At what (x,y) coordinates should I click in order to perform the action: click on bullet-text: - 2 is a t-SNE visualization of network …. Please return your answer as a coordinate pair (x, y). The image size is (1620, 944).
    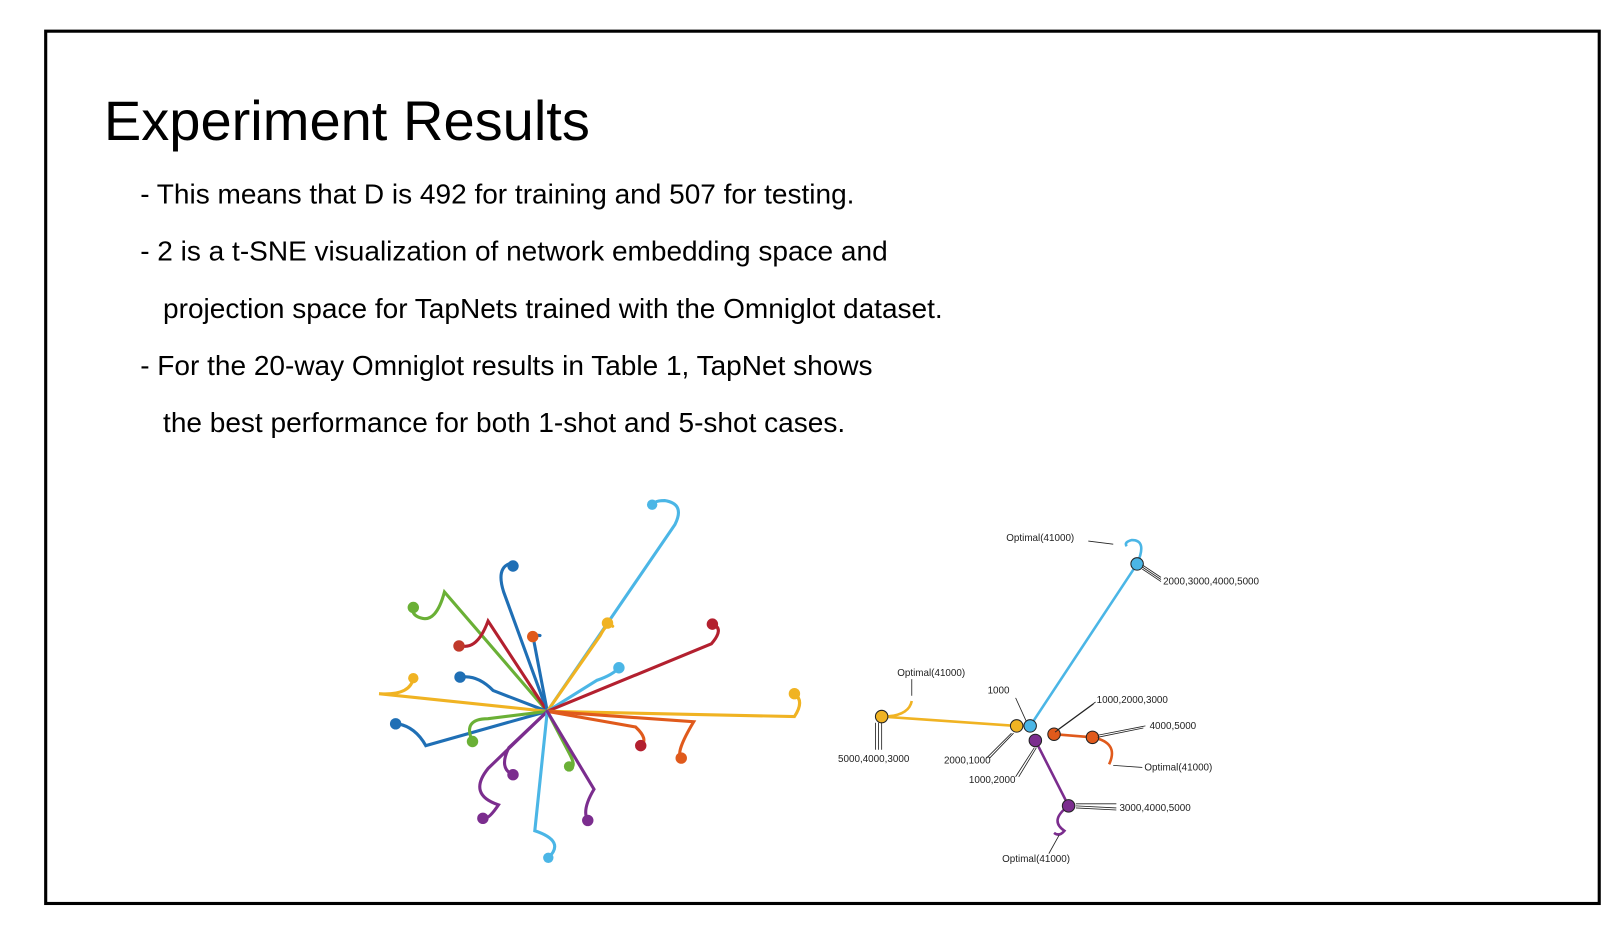
    Looking at the image, I should click on (513, 251).